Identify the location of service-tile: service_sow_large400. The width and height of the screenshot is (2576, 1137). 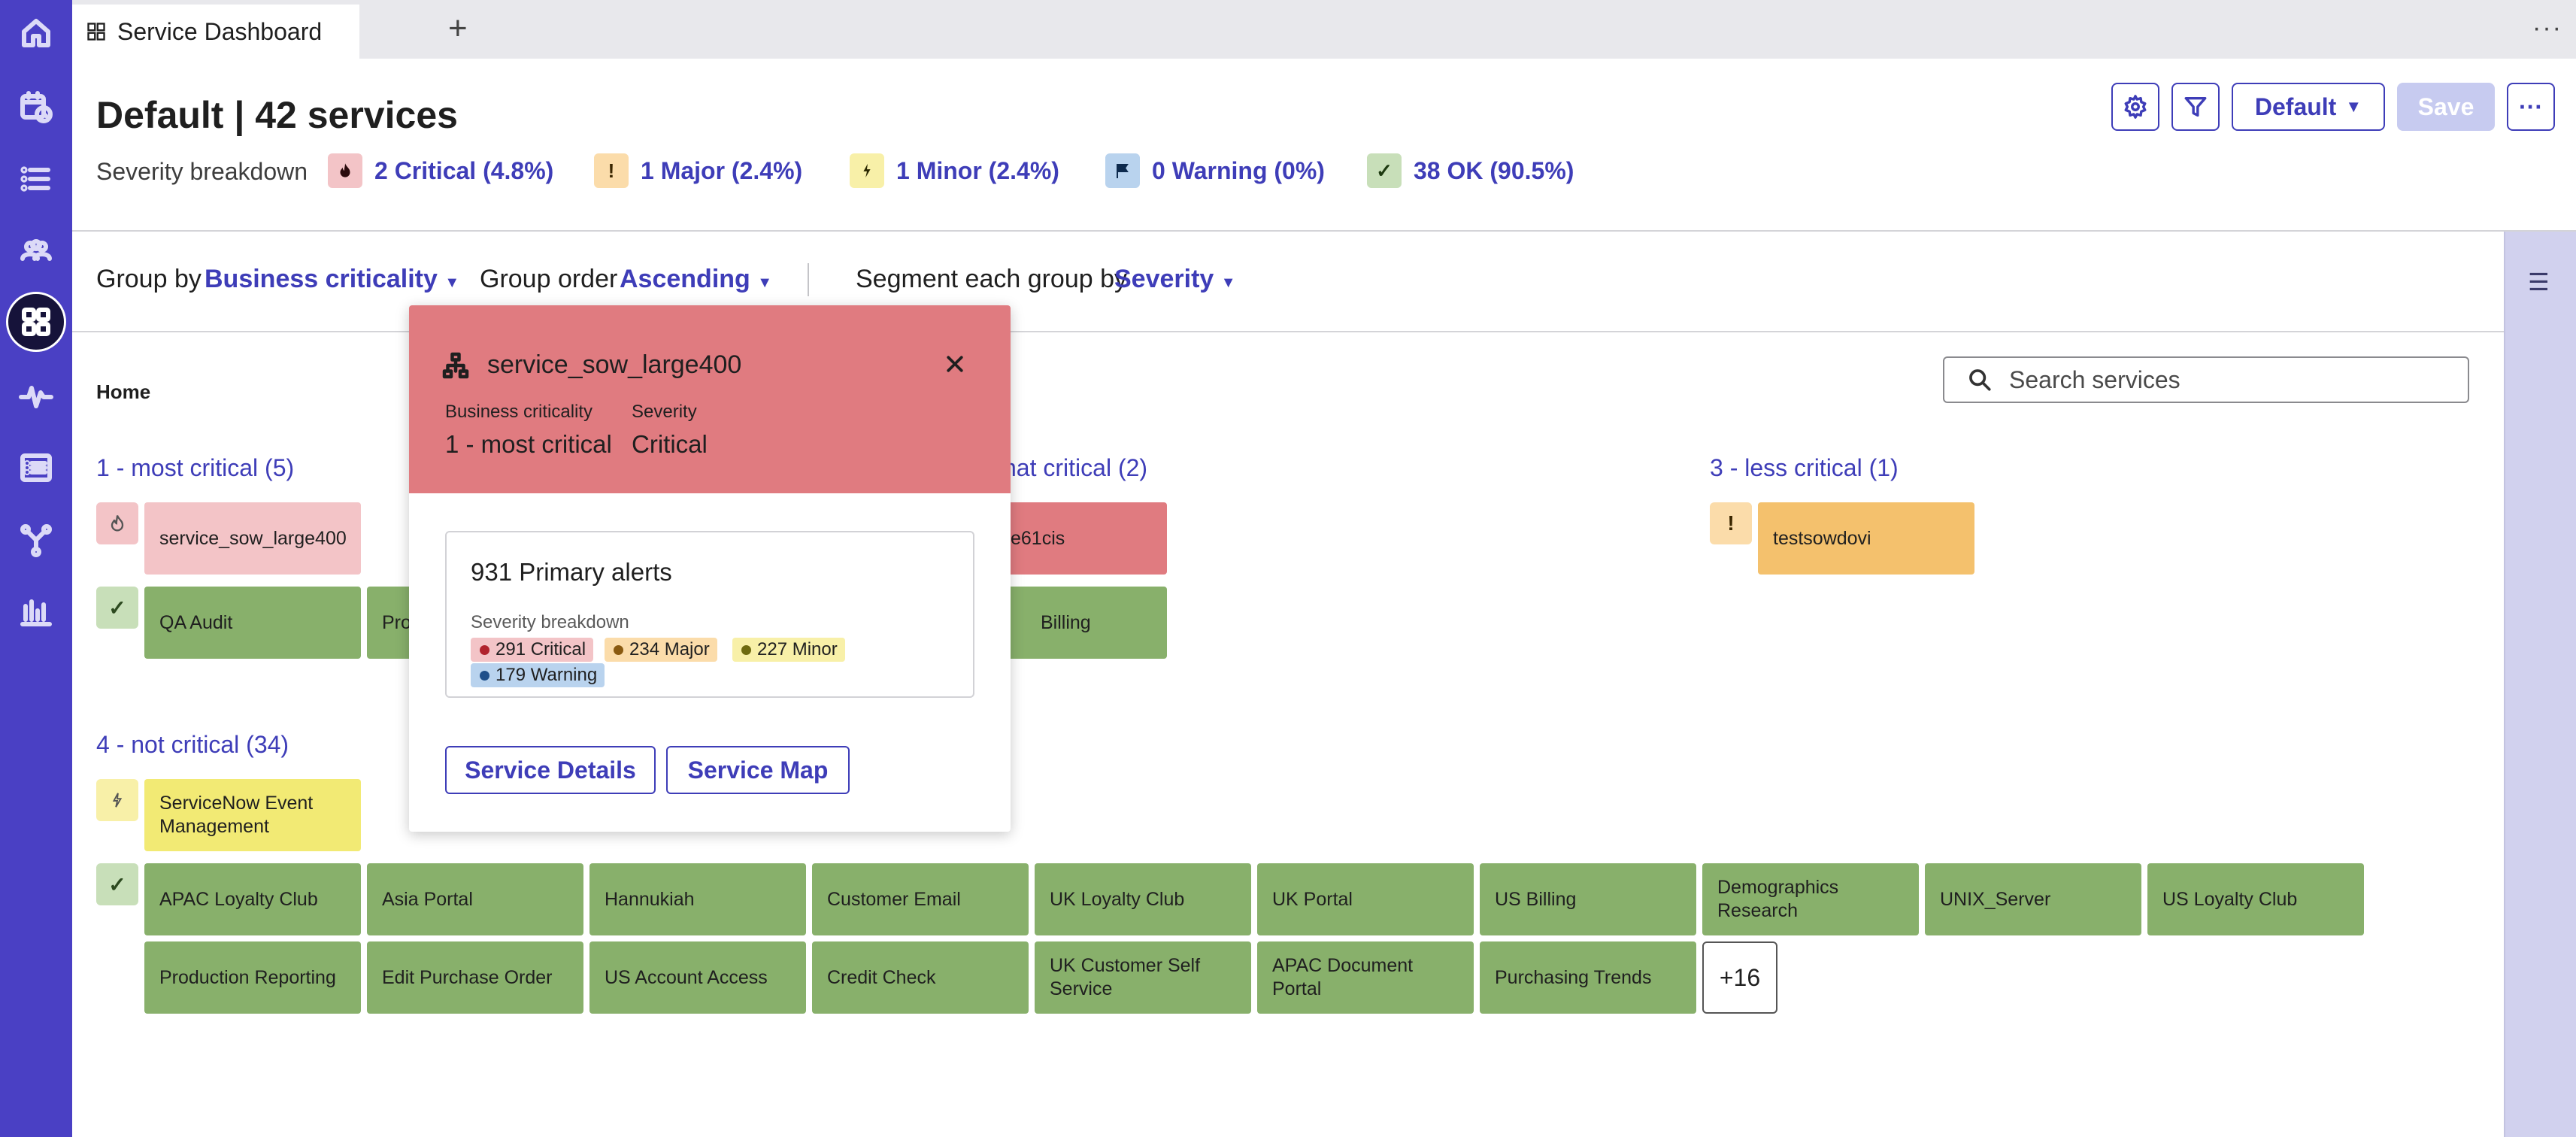
(252, 538).